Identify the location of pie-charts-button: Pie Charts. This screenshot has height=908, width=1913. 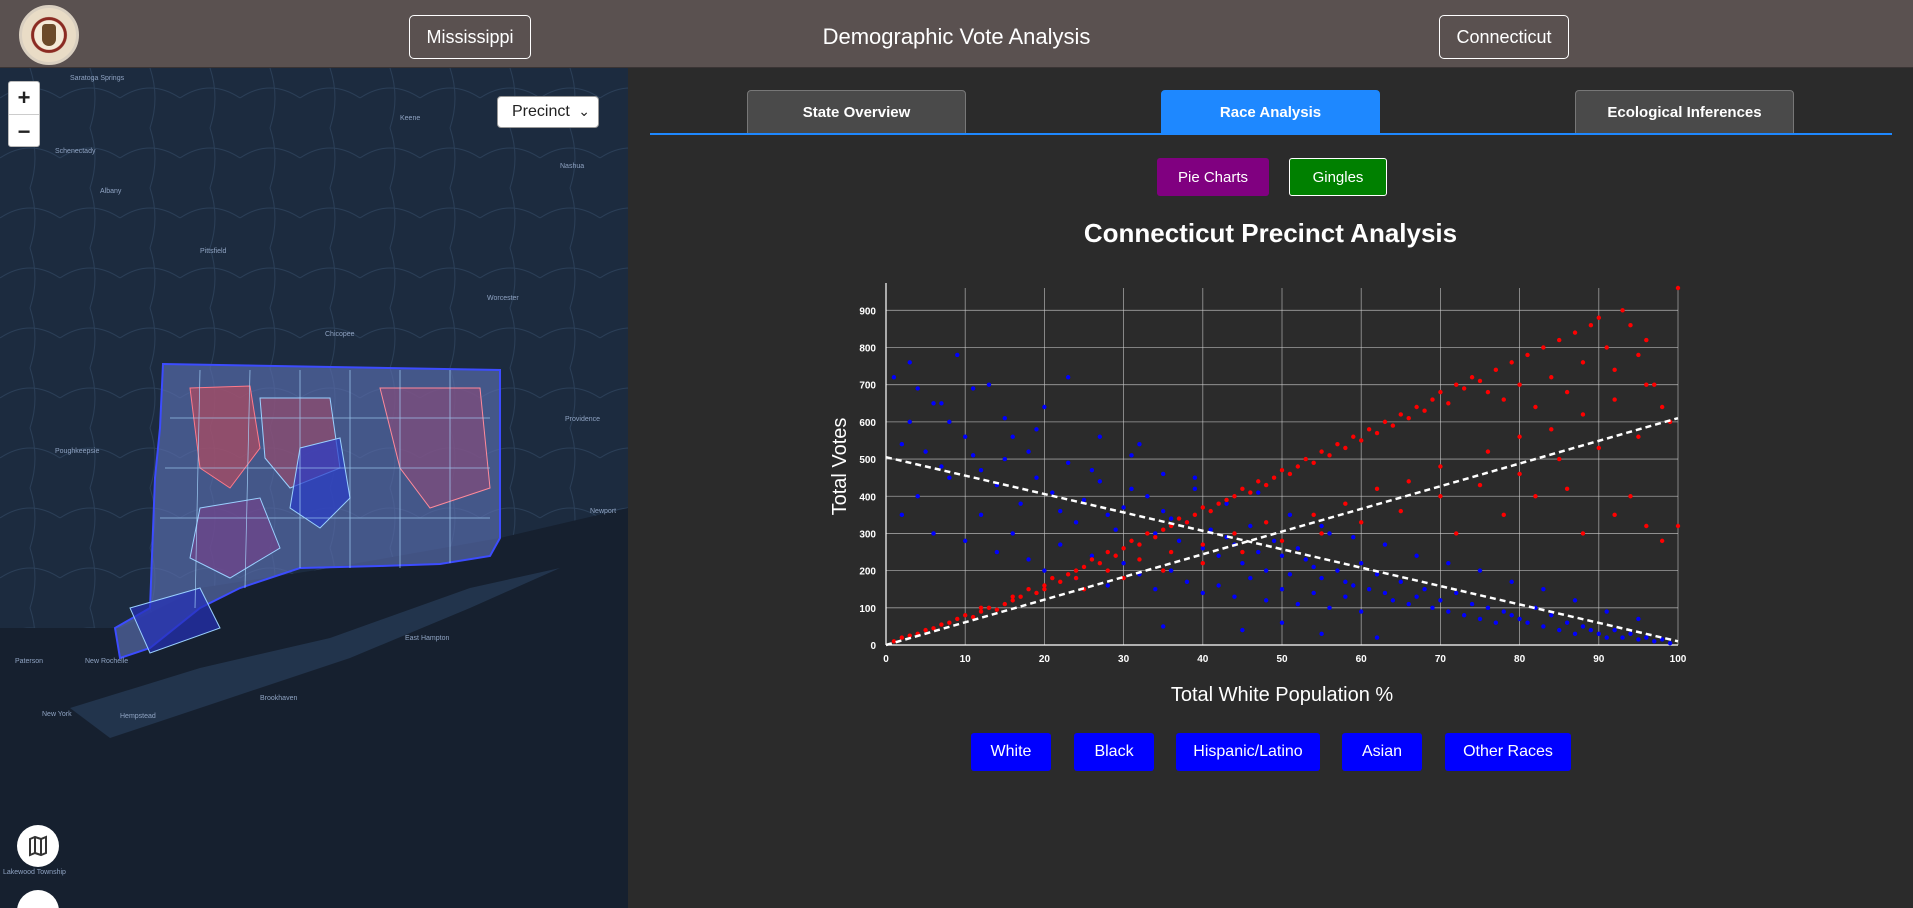
(1213, 177).